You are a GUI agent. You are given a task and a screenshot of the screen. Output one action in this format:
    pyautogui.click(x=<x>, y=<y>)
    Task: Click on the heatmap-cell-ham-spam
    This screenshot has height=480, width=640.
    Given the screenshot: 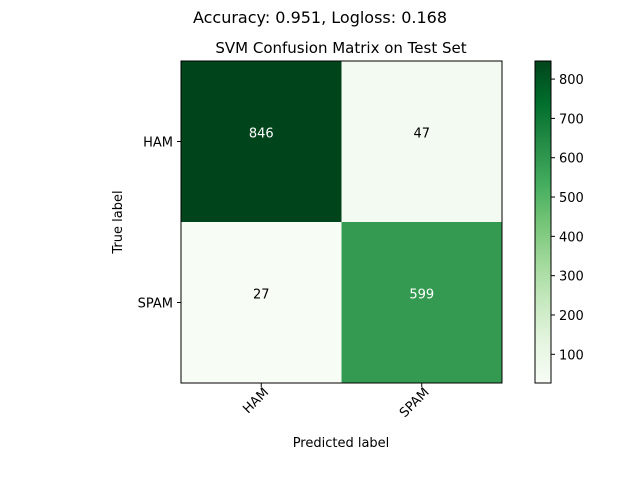 What is the action you would take?
    pyautogui.click(x=422, y=142)
    